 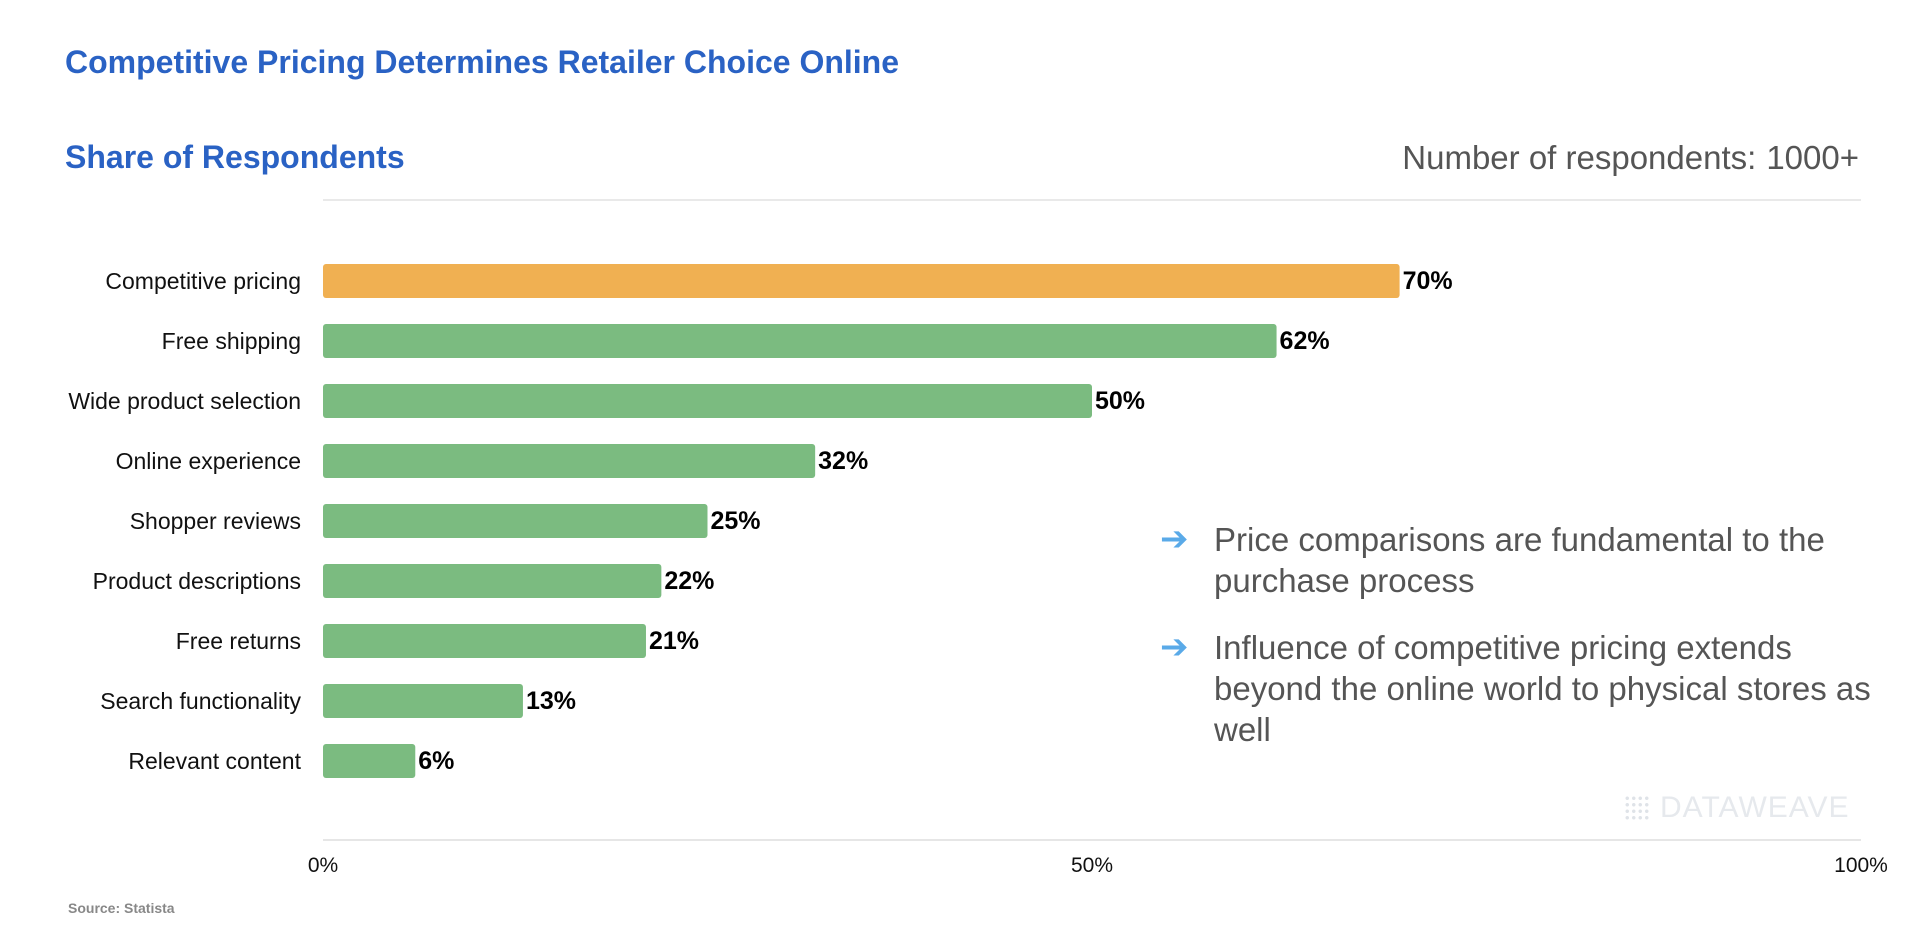 I want to click on source-note: Source: Statista, so click(x=121, y=908).